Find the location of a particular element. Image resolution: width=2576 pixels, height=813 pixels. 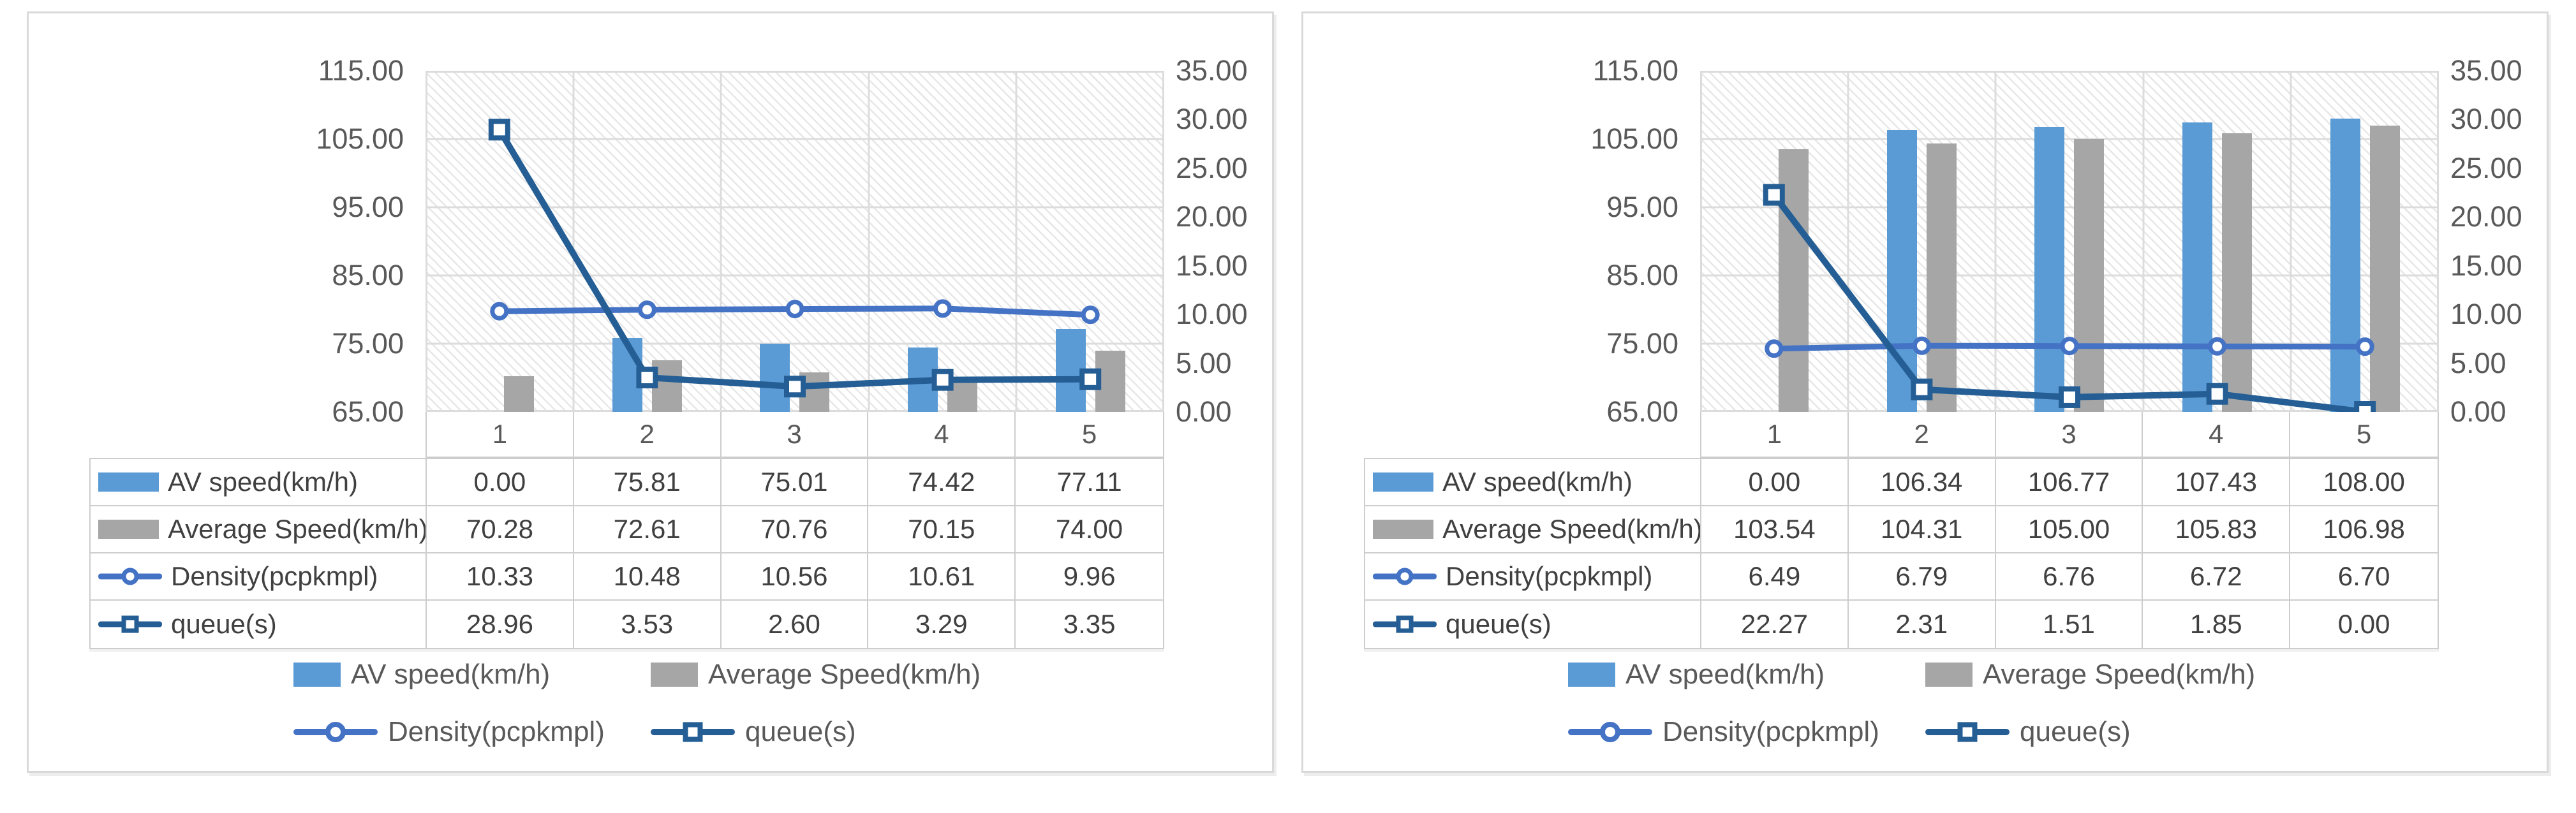

table-value-cell: 10.56 is located at coordinates (795, 577).